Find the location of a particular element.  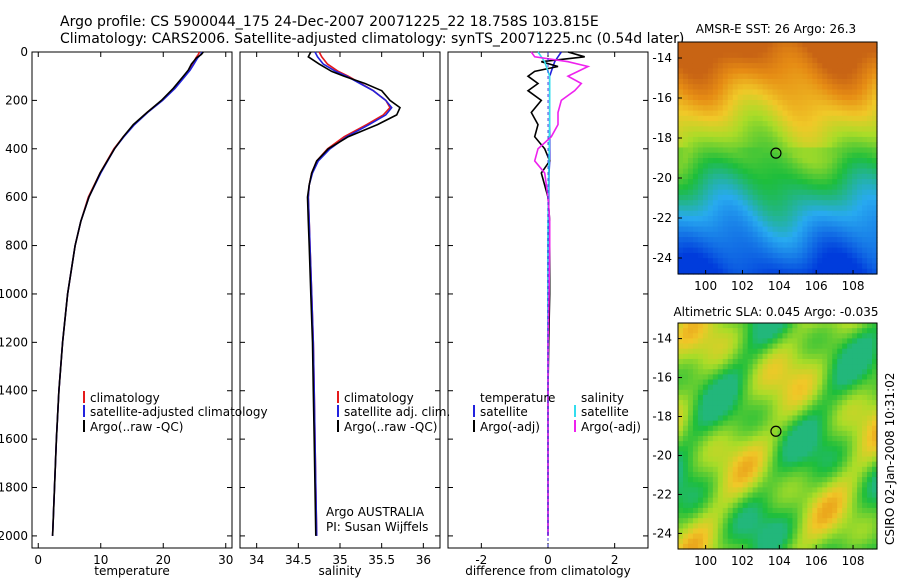

x-tick-label: 0 is located at coordinates (548, 560).